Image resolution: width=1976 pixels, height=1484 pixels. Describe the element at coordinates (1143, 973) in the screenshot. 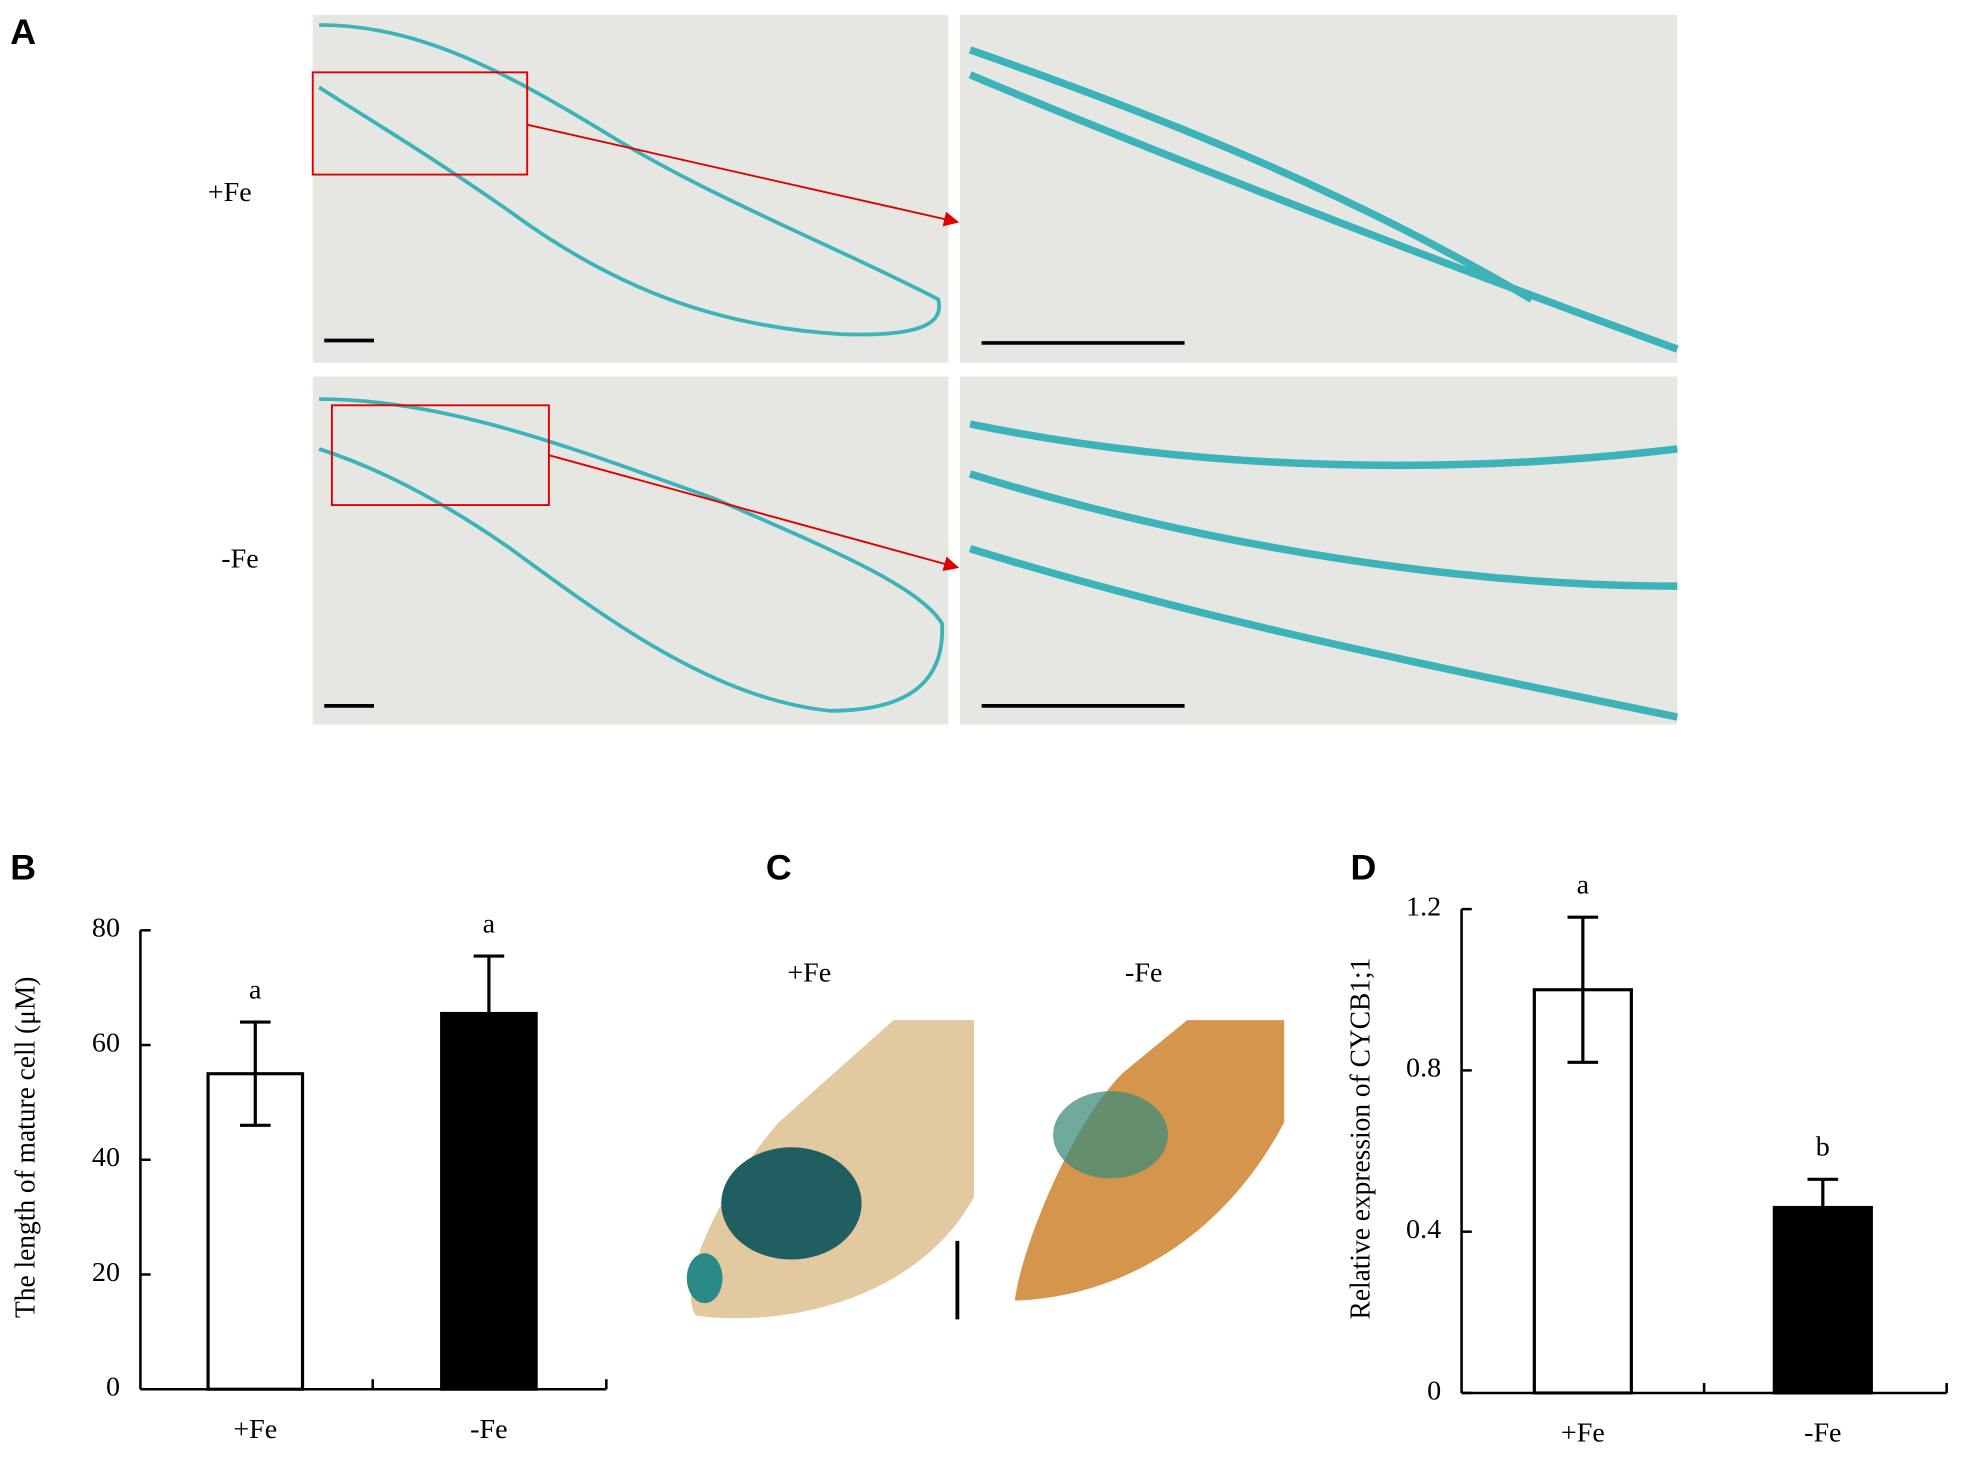

I see `column-label: -Fe` at that location.